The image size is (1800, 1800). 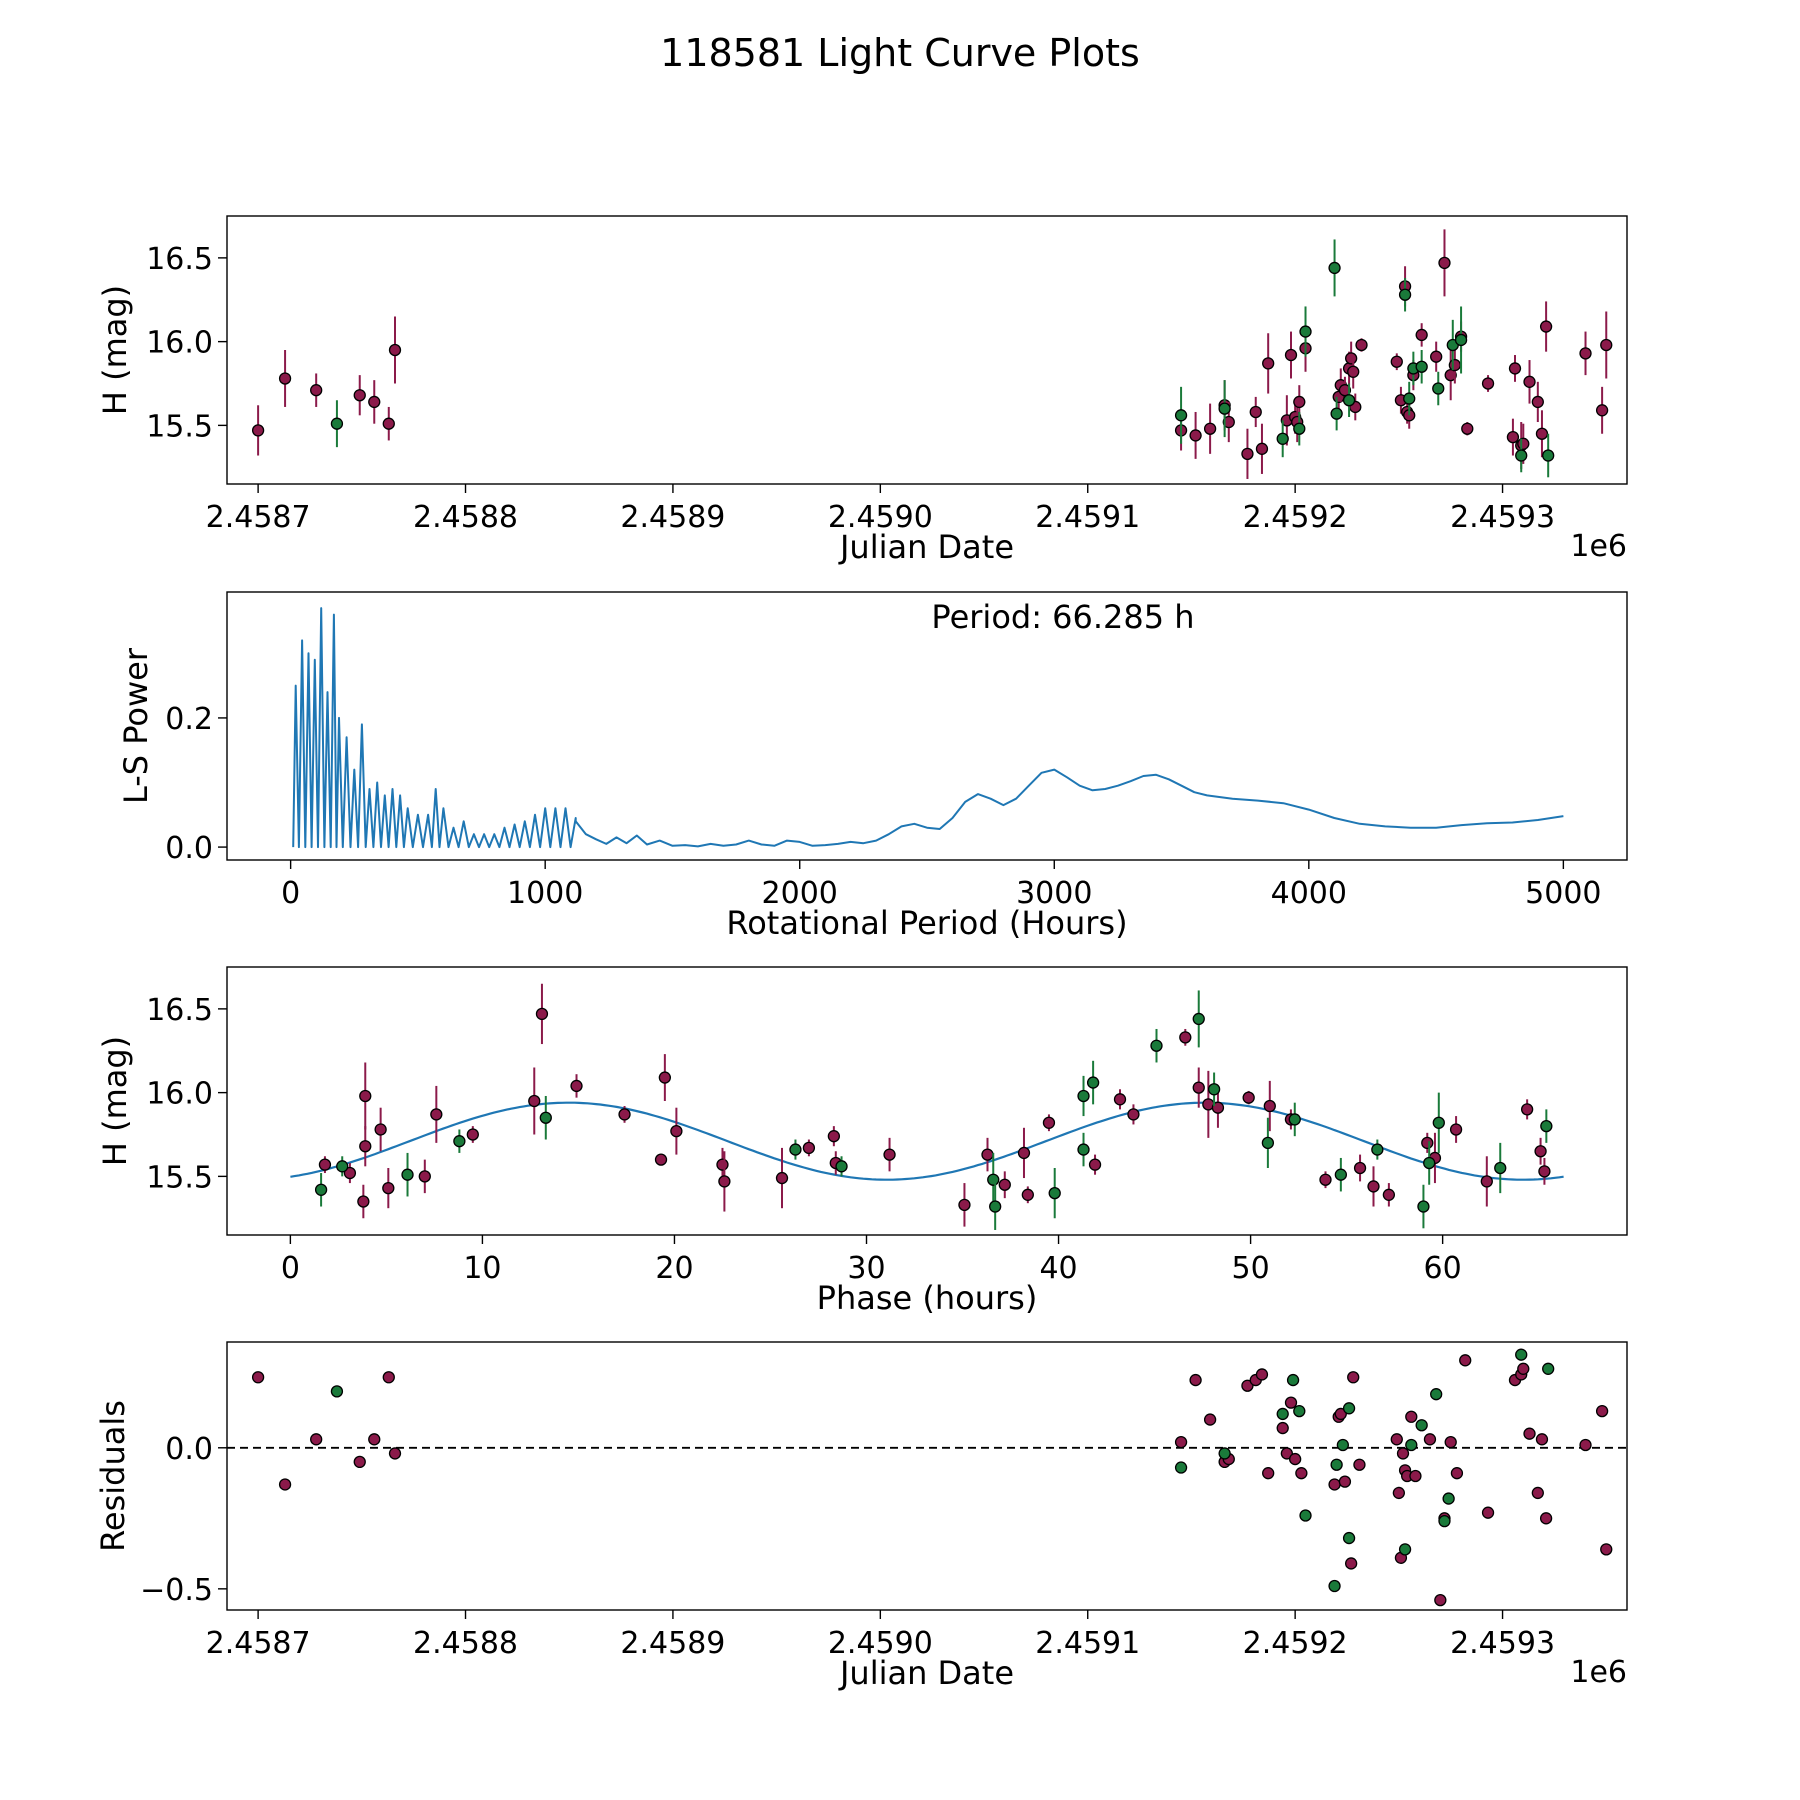 I want to click on x-tick-label: 50, so click(x=1251, y=1268).